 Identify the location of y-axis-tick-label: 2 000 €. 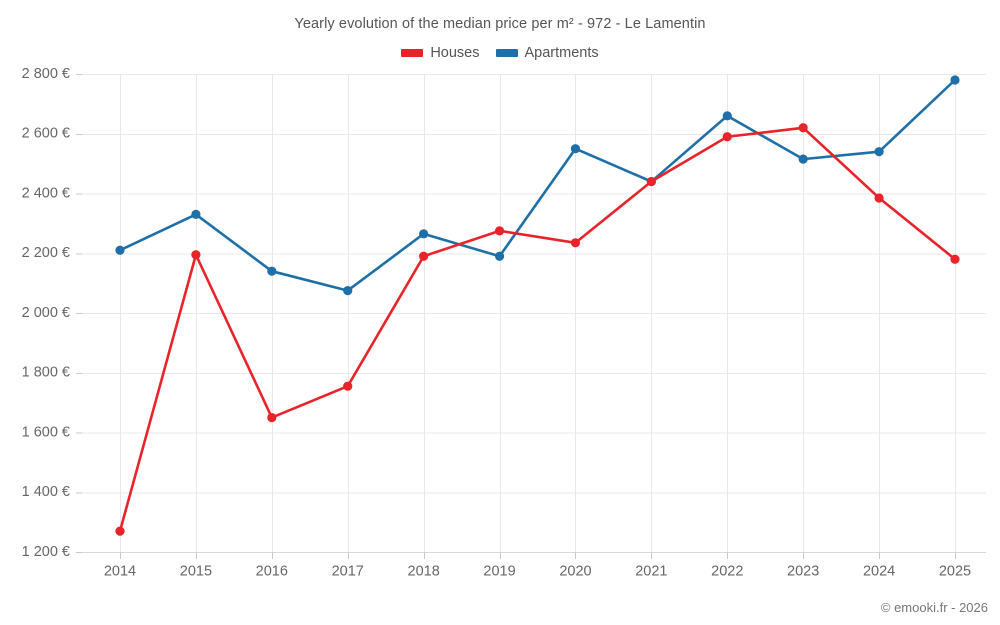
(46, 313).